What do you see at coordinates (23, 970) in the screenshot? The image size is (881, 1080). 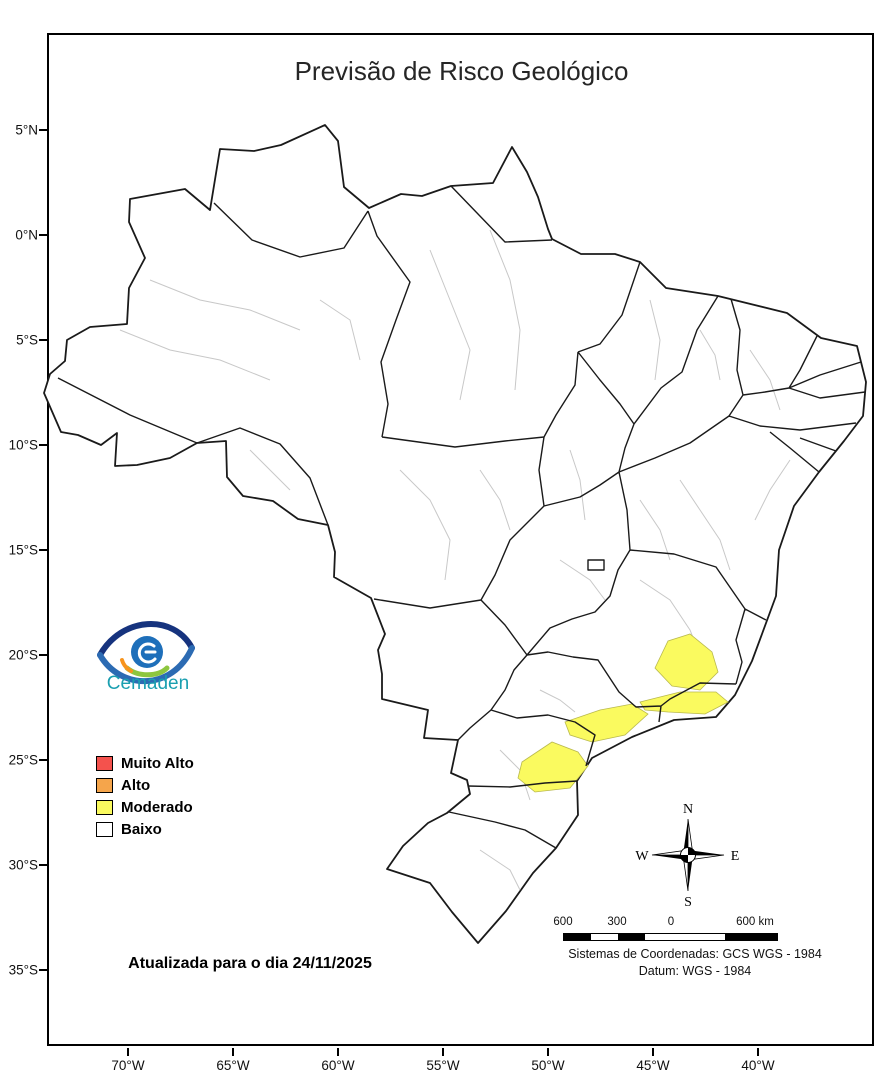 I see `lat-tick-label: 35°S` at bounding box center [23, 970].